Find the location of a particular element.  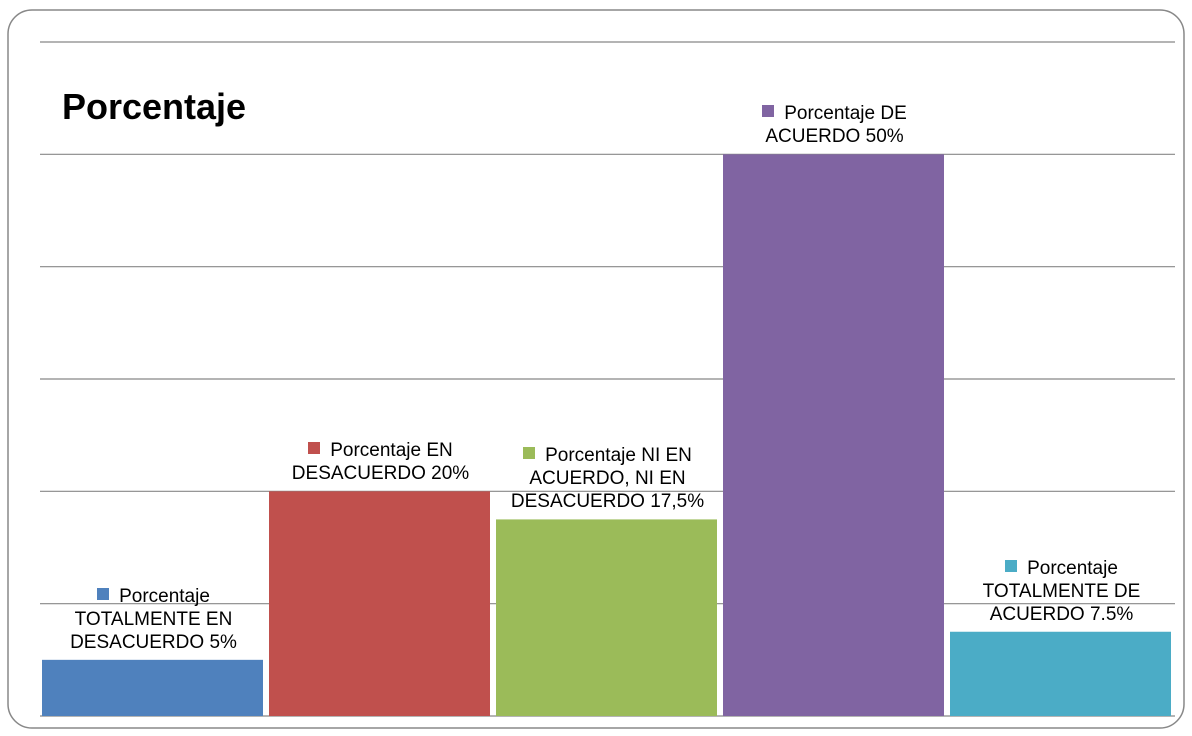

data-label: Porcentaje TOTALMENTE DE ACUERDO 7.5% is located at coordinates (1062, 591).